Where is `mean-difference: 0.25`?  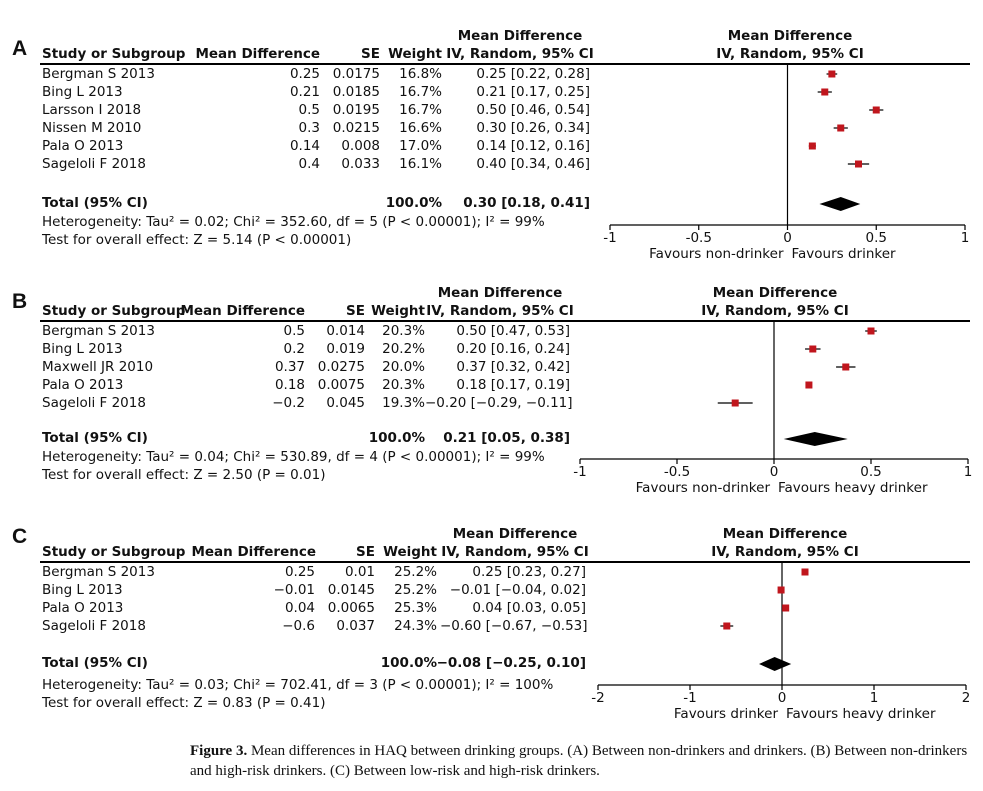
mean-difference: 0.25 is located at coordinates (299, 572).